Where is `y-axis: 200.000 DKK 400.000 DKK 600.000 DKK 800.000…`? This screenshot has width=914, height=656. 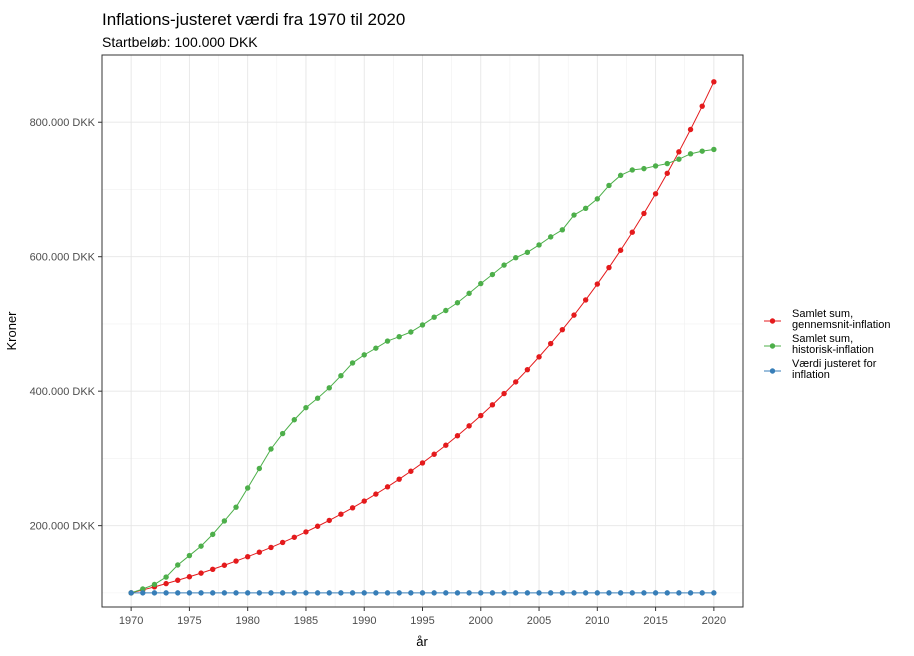 y-axis: 200.000 DKK 400.000 DKK 600.000 DKK 800.000… is located at coordinates (66, 325).